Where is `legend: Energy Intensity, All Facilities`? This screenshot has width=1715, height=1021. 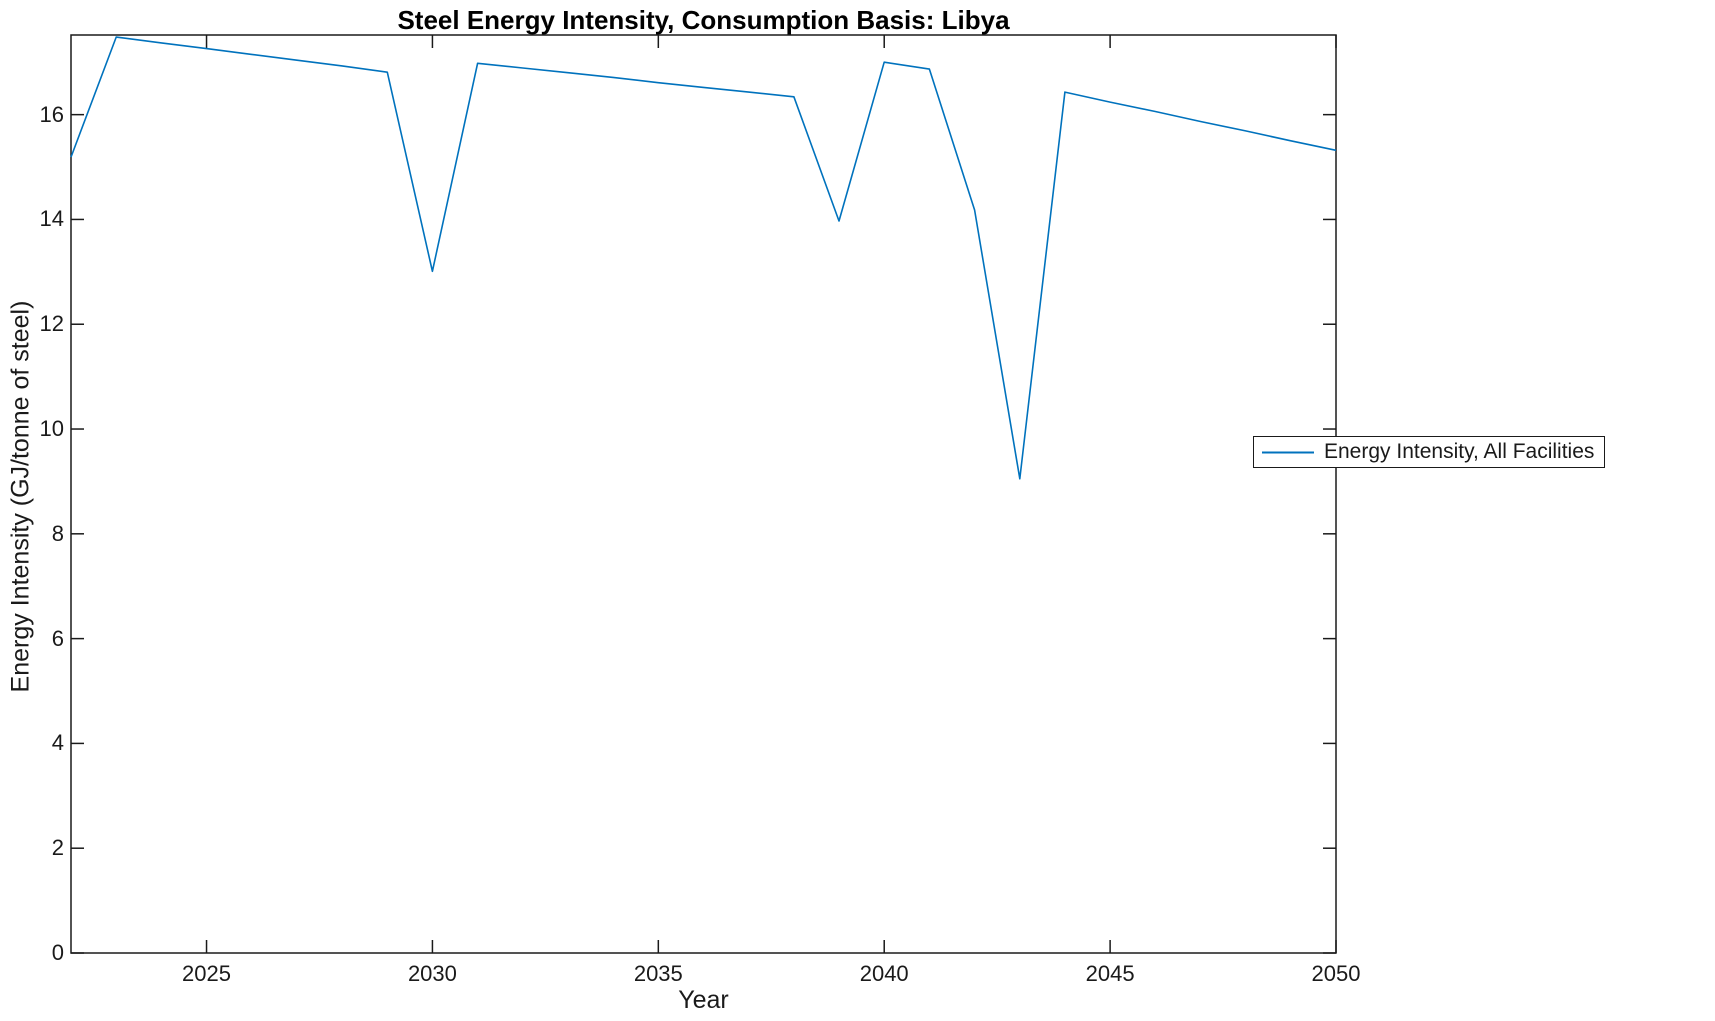
legend: Energy Intensity, All Facilities is located at coordinates (1429, 452).